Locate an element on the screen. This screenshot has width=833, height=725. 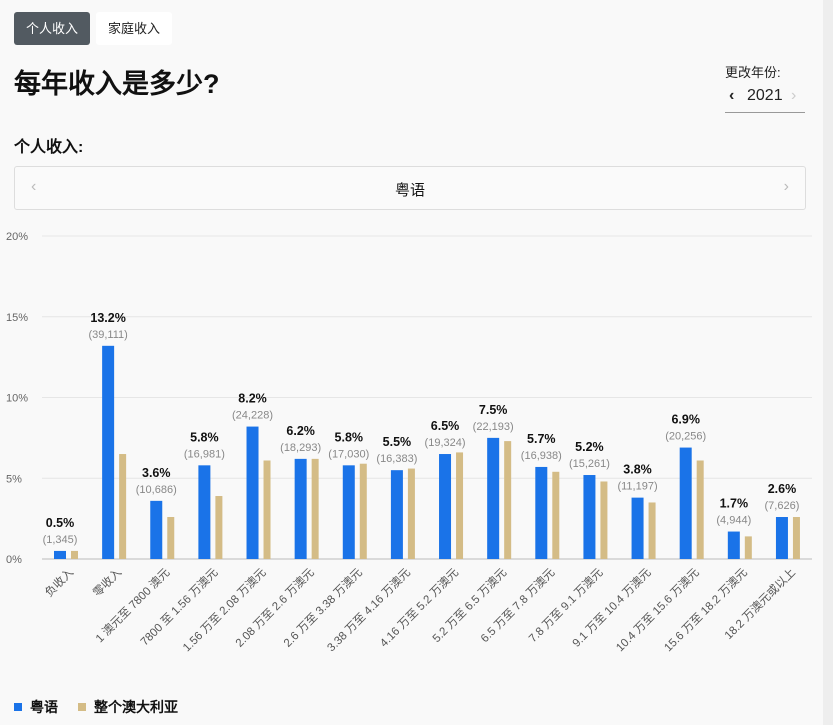
legend-item-australia: 整个澳大利亚 is located at coordinates (128, 707).